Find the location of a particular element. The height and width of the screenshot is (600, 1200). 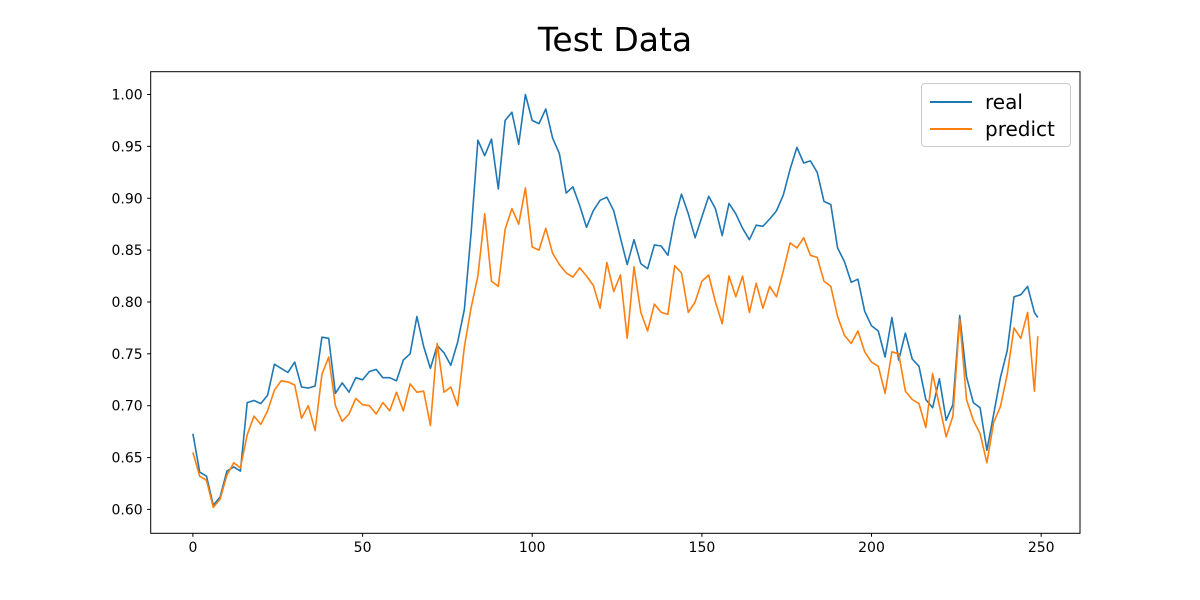

legend-label-predict: predict is located at coordinates (1020, 128).